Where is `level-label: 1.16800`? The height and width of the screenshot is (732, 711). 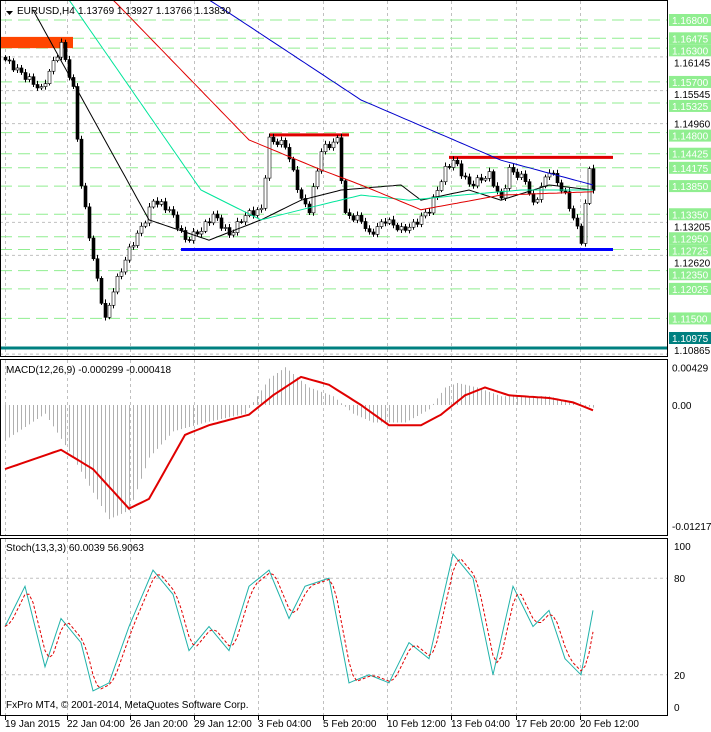 level-label: 1.16800 is located at coordinates (690, 21).